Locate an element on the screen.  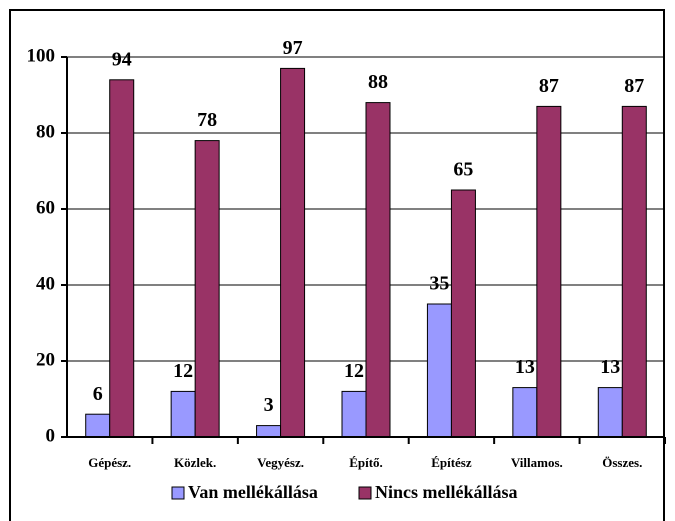
legend-label: Van mellékállása is located at coordinates (253, 492).